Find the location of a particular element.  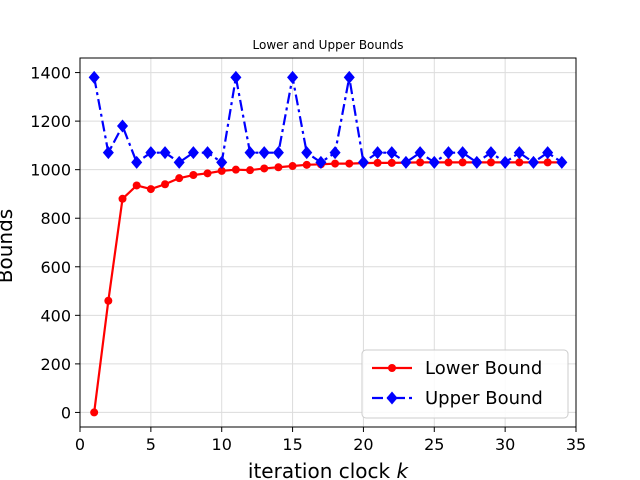

legend-item-lower-bound: Lower Bound is located at coordinates (457, 368).